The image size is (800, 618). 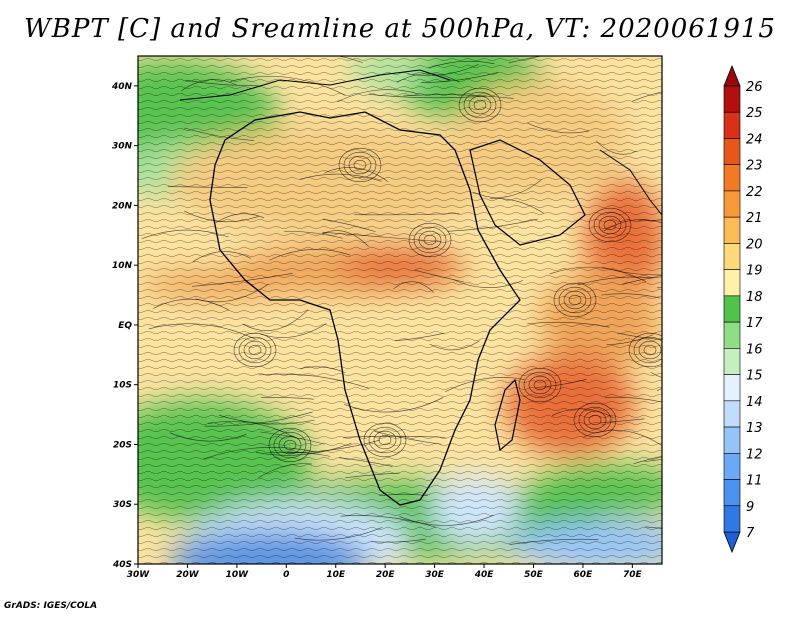 I want to click on colorbar-label: 22, so click(x=754, y=192).